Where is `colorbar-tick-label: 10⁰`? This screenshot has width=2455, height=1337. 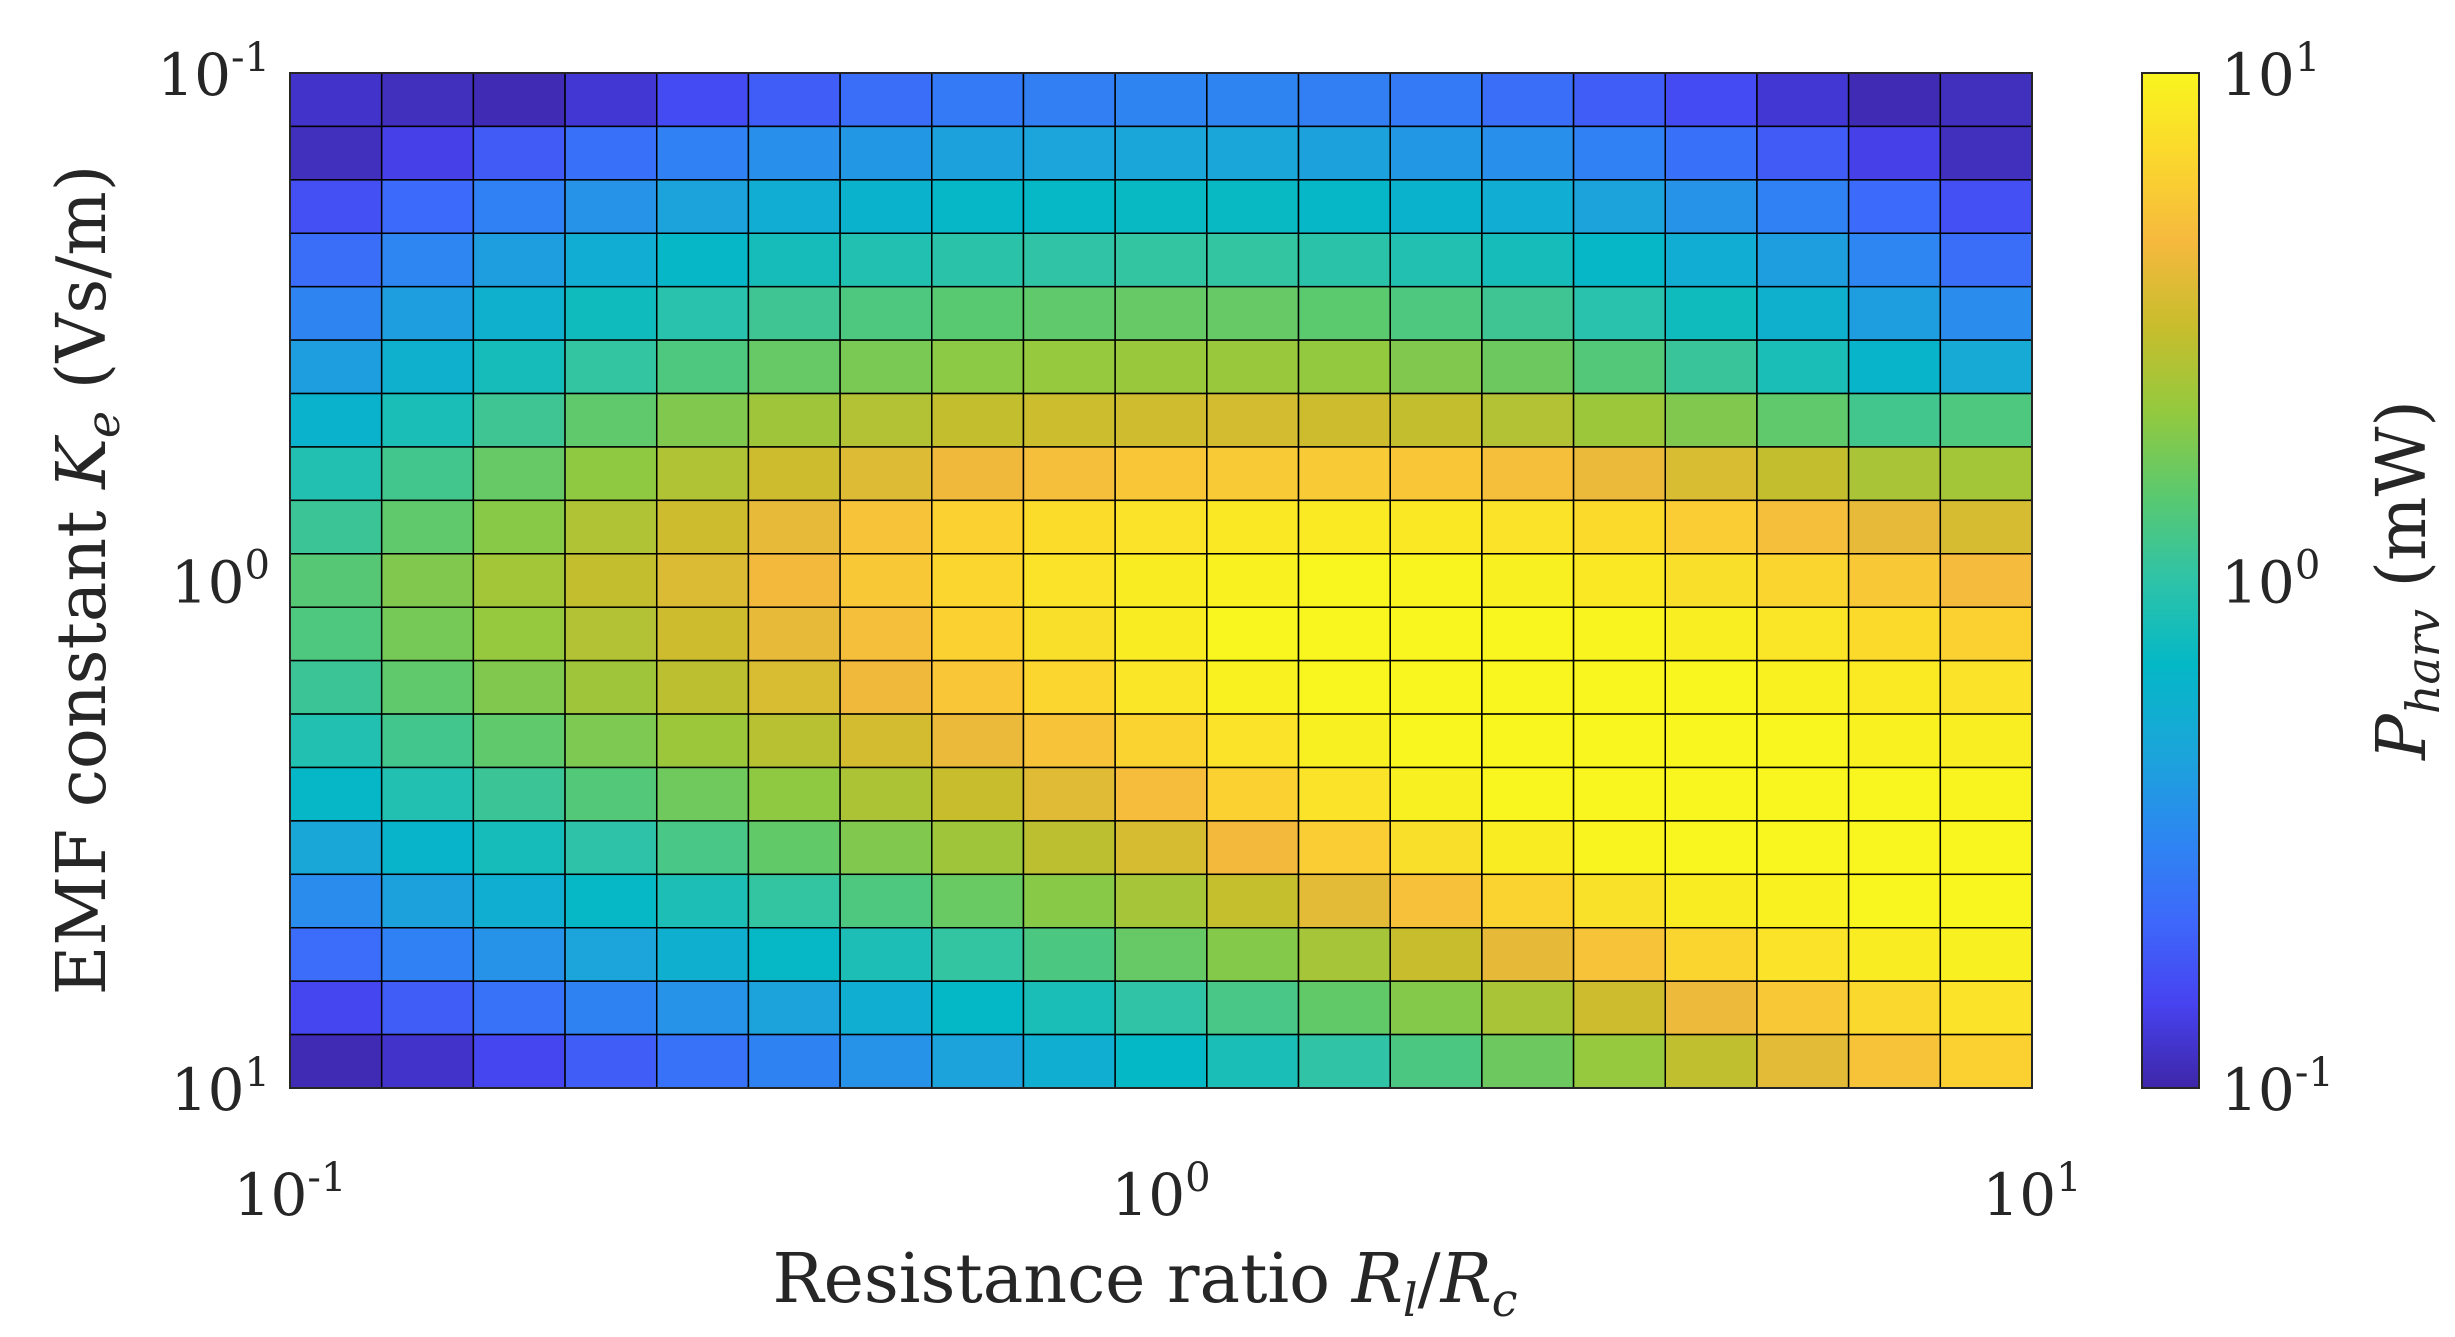
colorbar-tick-label: 10⁰ is located at coordinates (2270, 580).